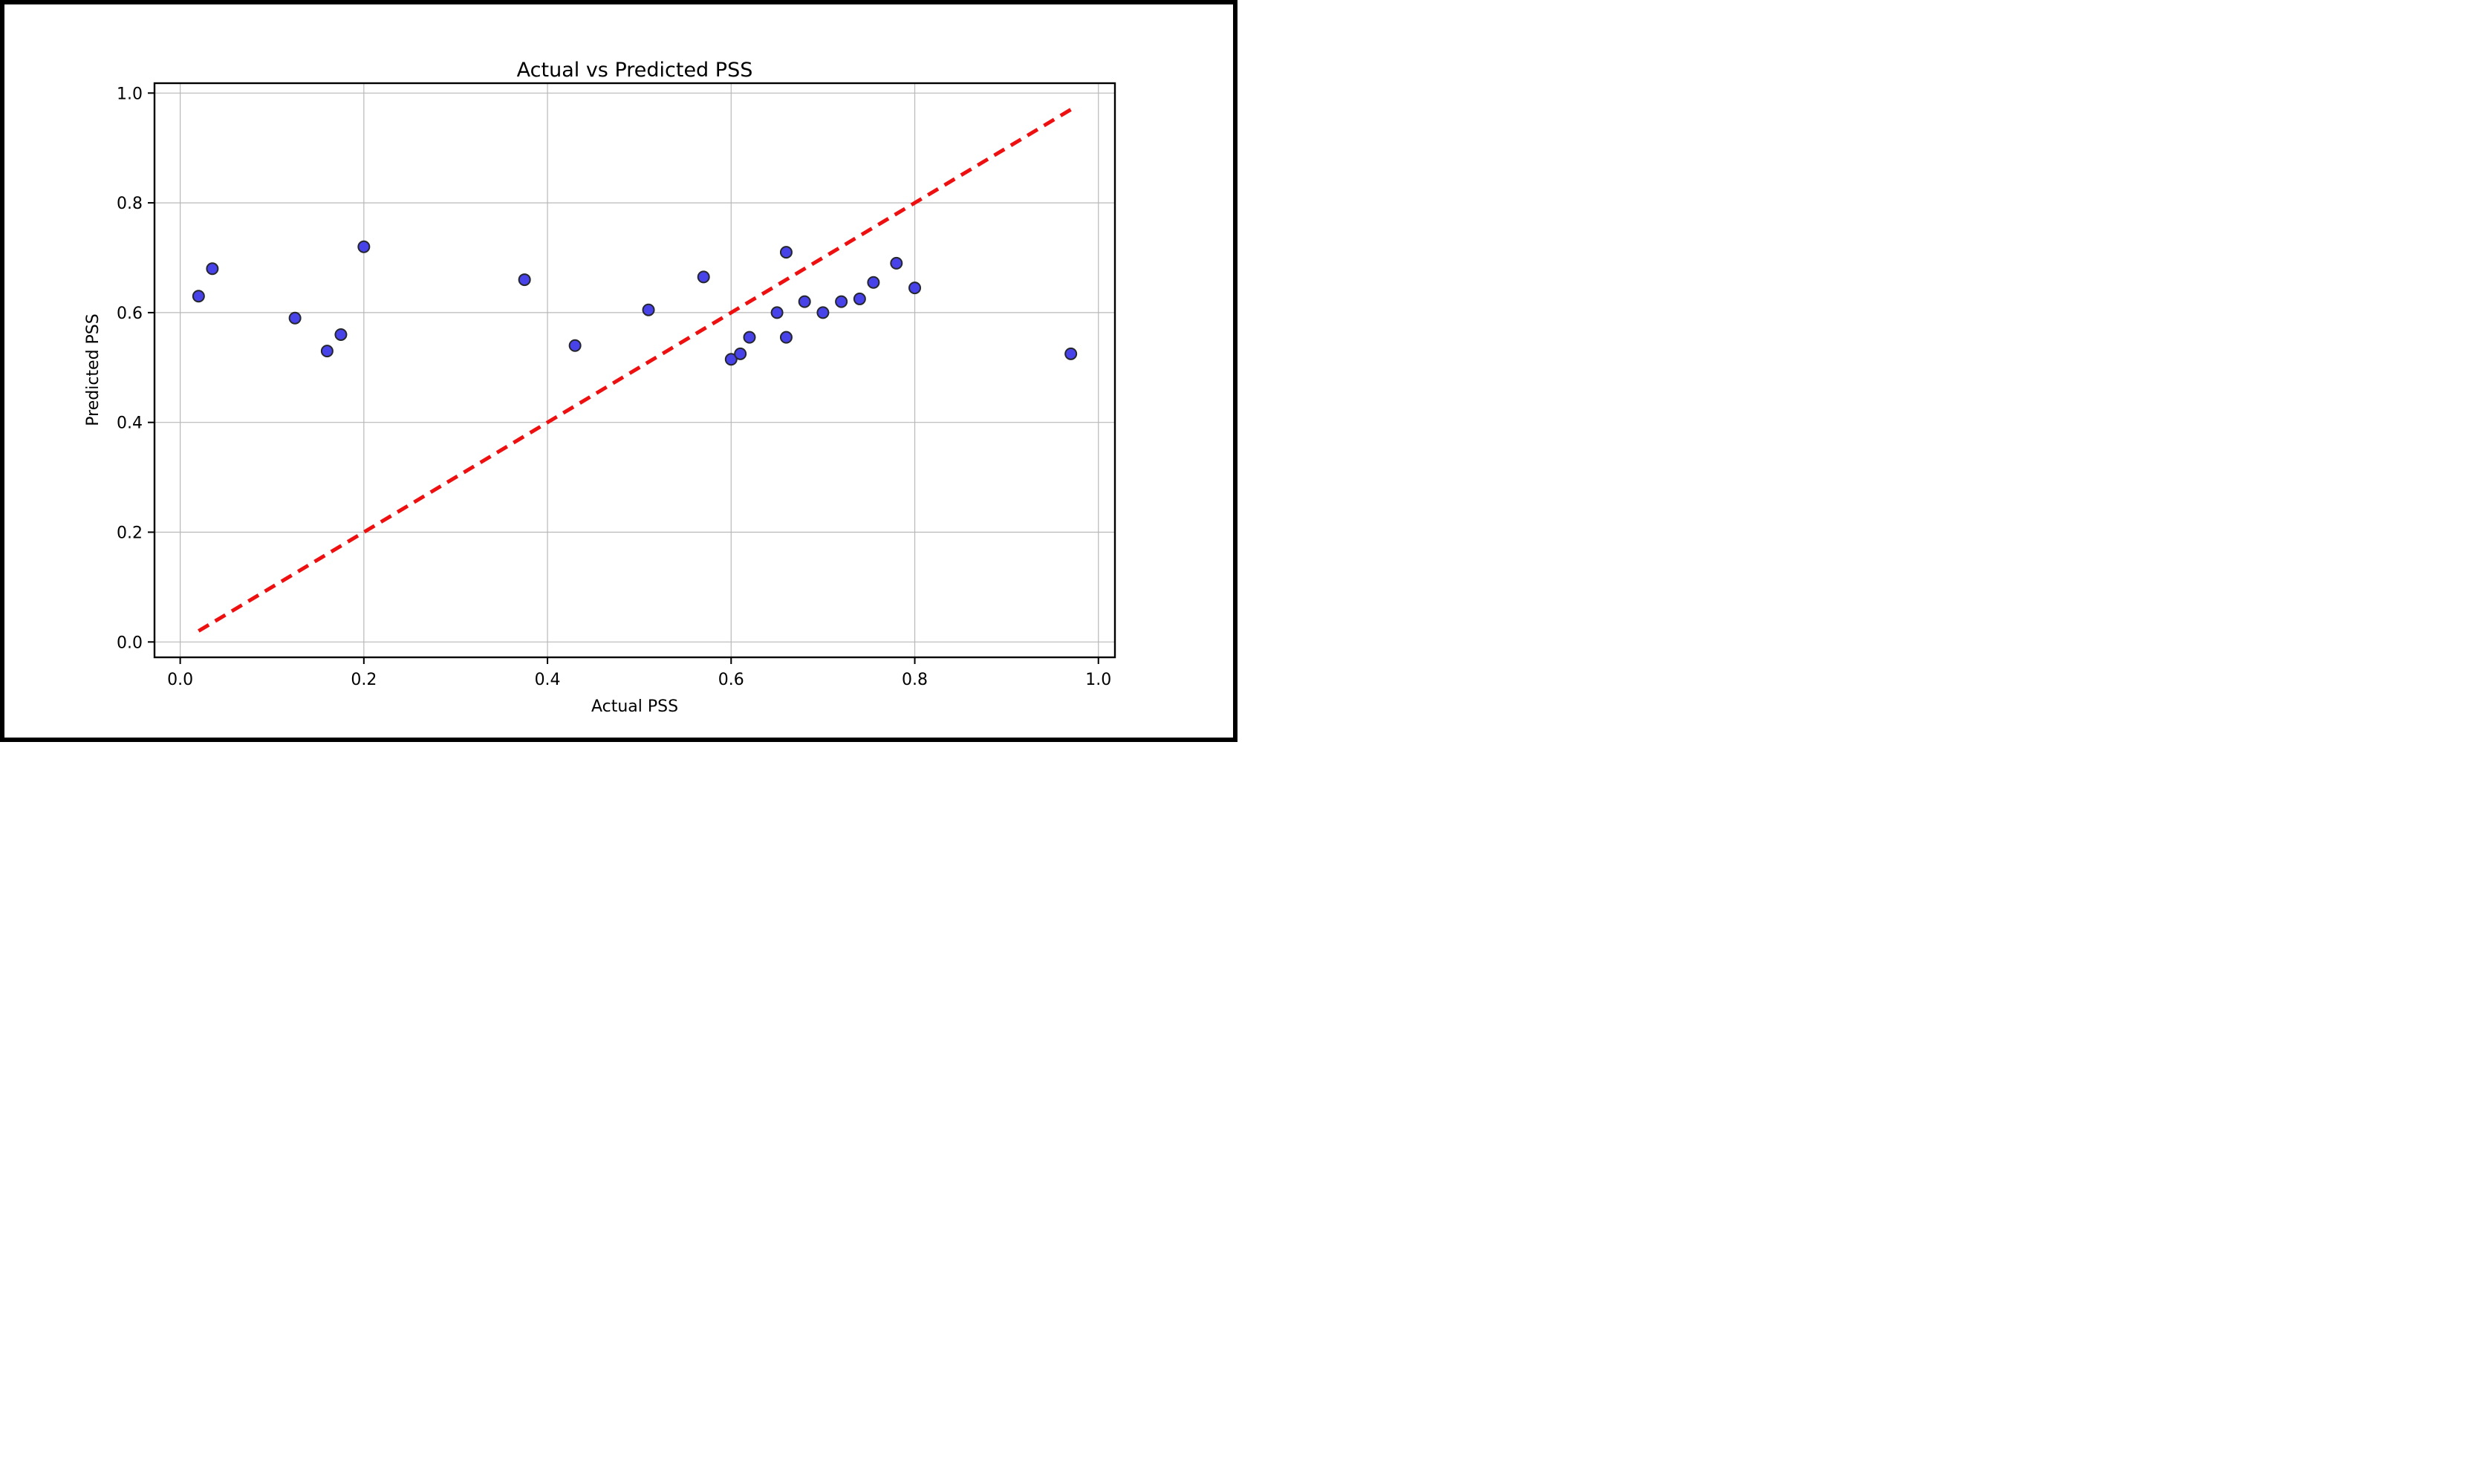 The height and width of the screenshot is (1484, 2475). I want to click on chart-title: Actual vs Predicted PSS, so click(635, 71).